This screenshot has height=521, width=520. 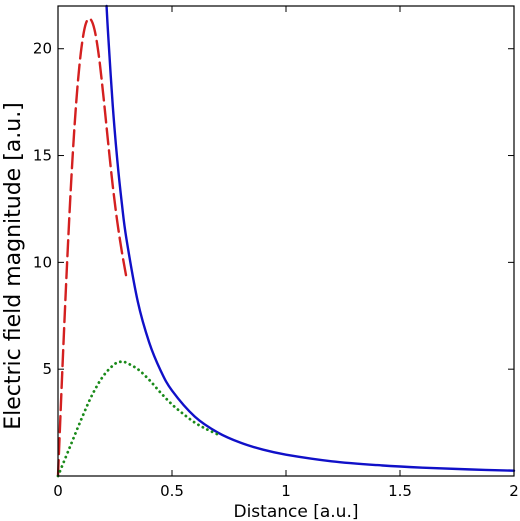 I want to click on x-tick-label: 2, so click(x=514, y=491).